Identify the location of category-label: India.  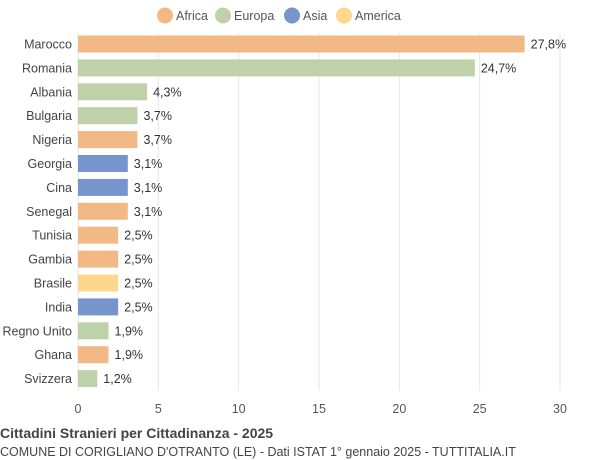
(58, 307).